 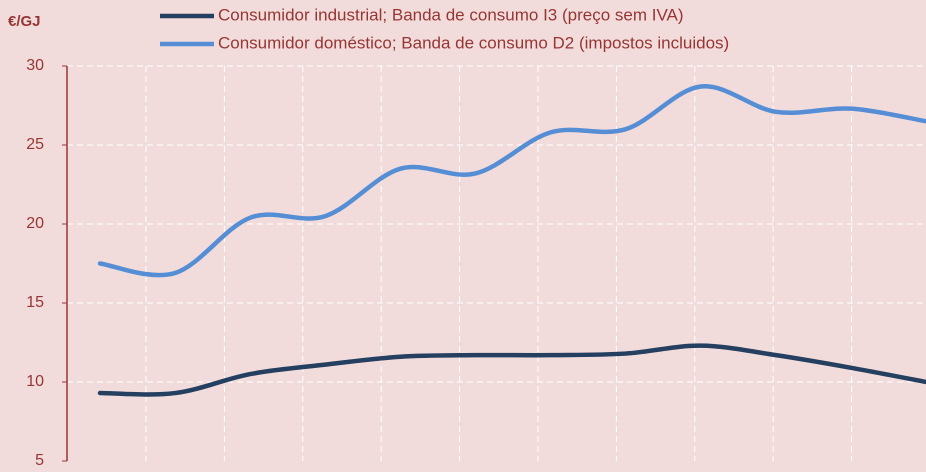 What do you see at coordinates (35, 302) in the screenshot?
I see `y-tick-label: 15` at bounding box center [35, 302].